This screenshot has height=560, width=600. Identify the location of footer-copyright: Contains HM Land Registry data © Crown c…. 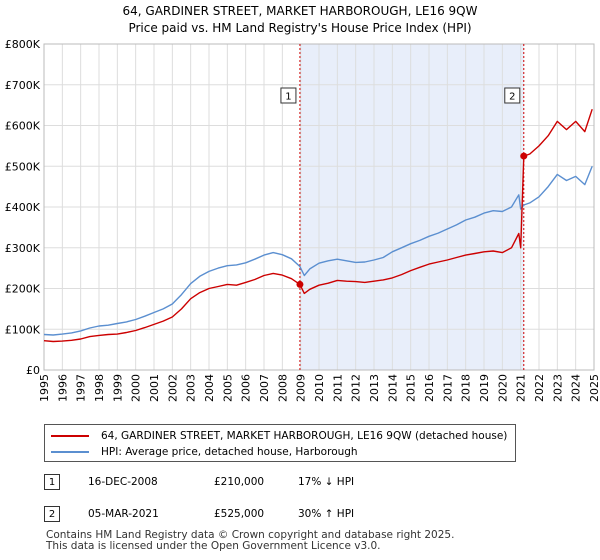
(250, 535).